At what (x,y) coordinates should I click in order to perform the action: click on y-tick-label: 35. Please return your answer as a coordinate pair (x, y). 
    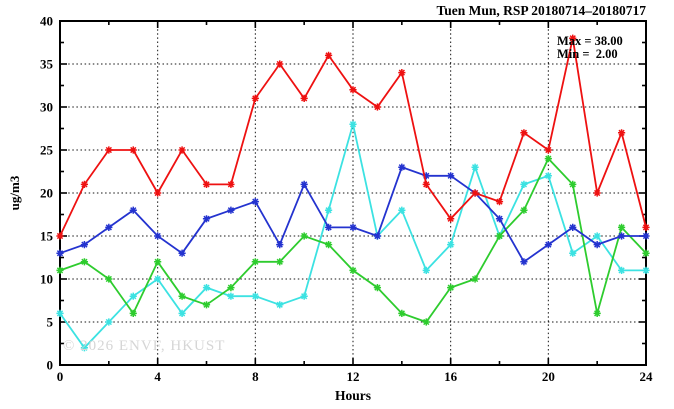
    Looking at the image, I should click on (47, 64).